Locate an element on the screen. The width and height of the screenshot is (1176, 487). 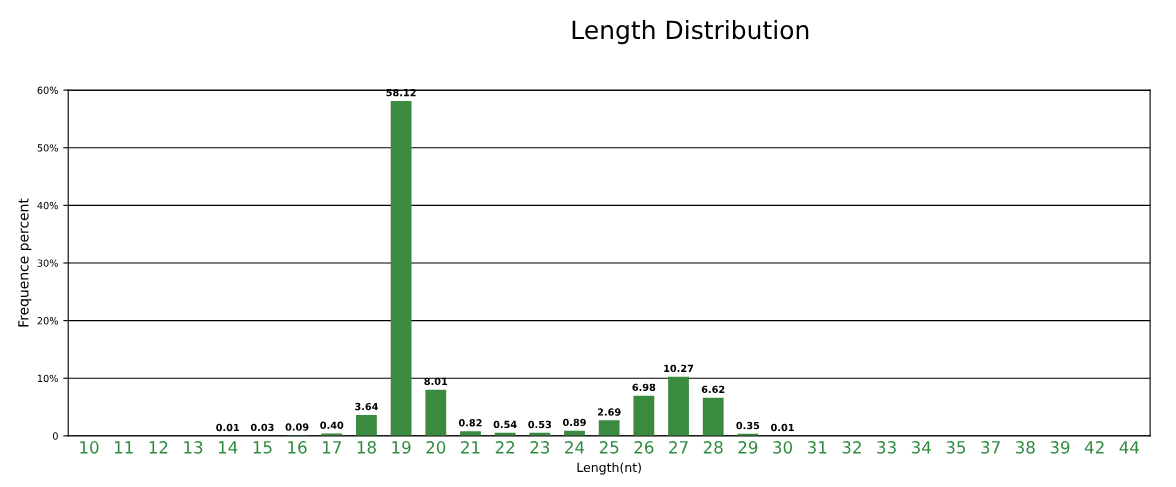
x-tick-label: 21 is located at coordinates (470, 447).